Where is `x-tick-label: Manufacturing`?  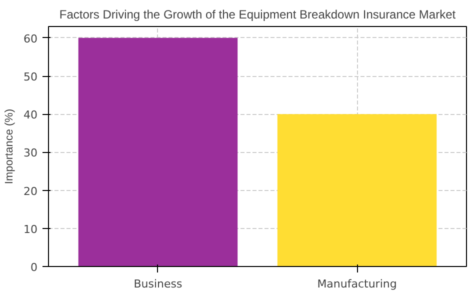
x-tick-label: Manufacturing is located at coordinates (357, 284).